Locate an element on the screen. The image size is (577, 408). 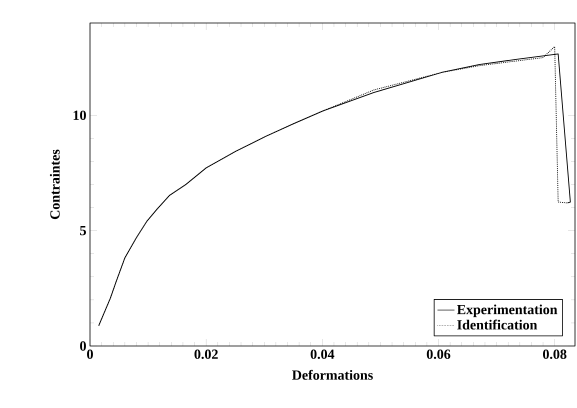
x-tick-label: 0.08 is located at coordinates (554, 354).